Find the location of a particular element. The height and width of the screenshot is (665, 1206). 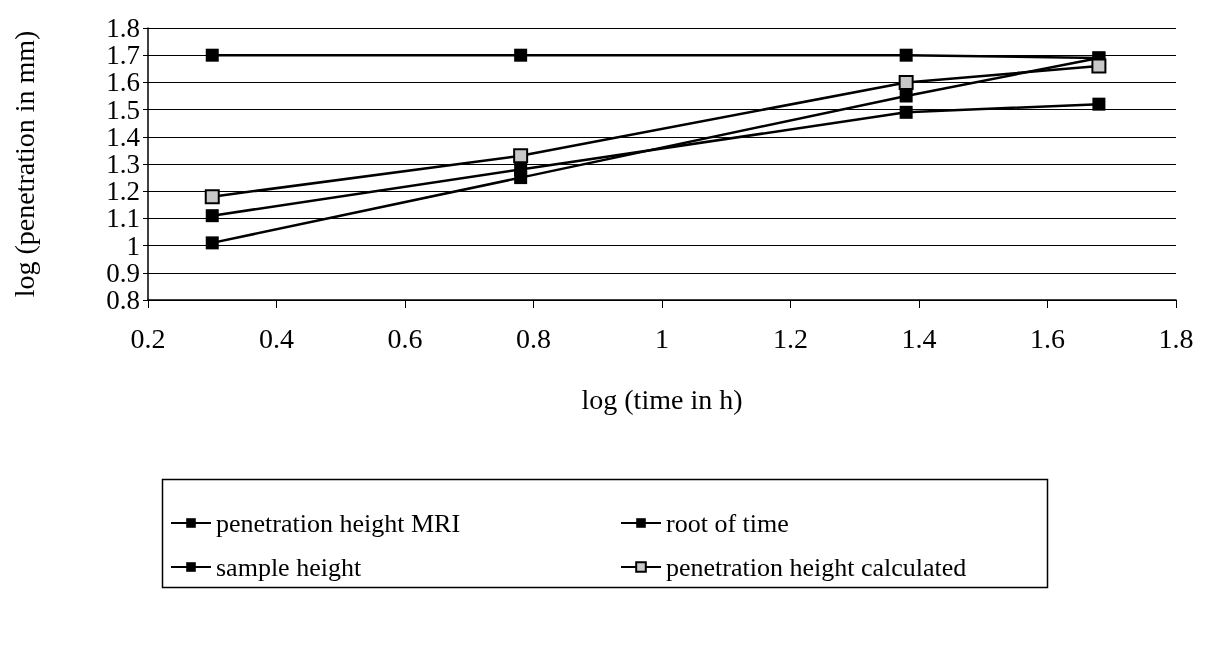

y-tick-label: 0.8 is located at coordinates (123, 300).